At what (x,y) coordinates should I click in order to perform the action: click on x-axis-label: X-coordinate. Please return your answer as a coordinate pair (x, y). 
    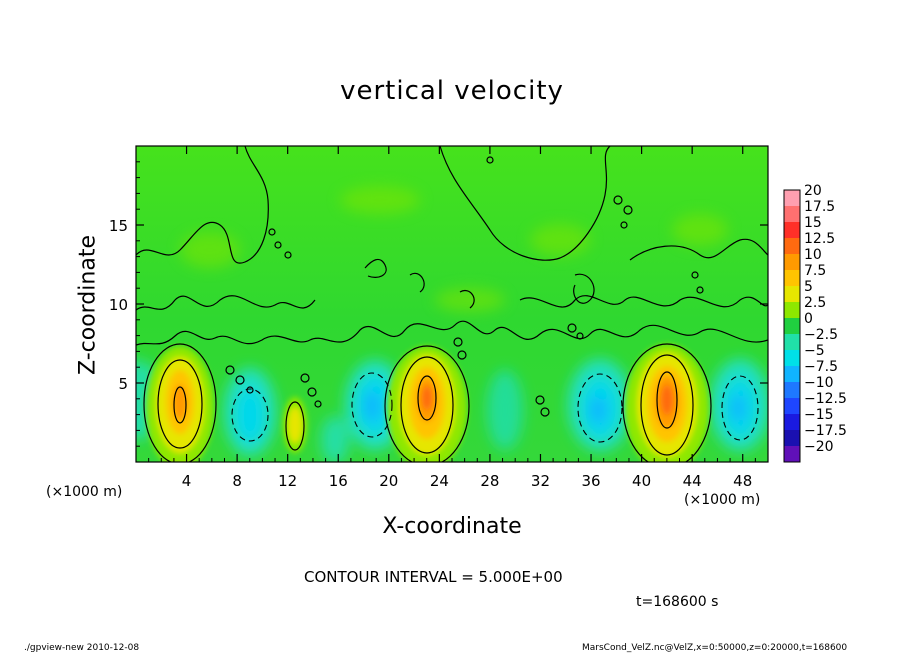
    Looking at the image, I should click on (452, 526).